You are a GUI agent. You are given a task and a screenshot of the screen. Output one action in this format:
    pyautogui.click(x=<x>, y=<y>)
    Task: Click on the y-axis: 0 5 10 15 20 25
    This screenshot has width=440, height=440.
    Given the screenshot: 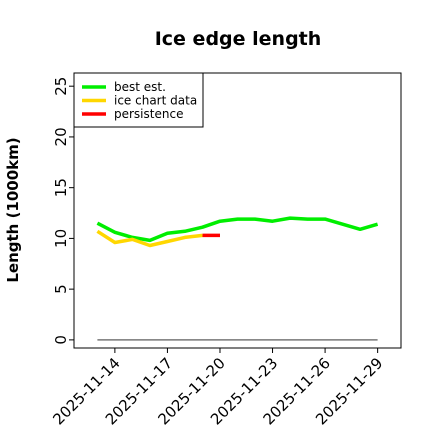 What is the action you would take?
    pyautogui.click(x=63, y=211)
    